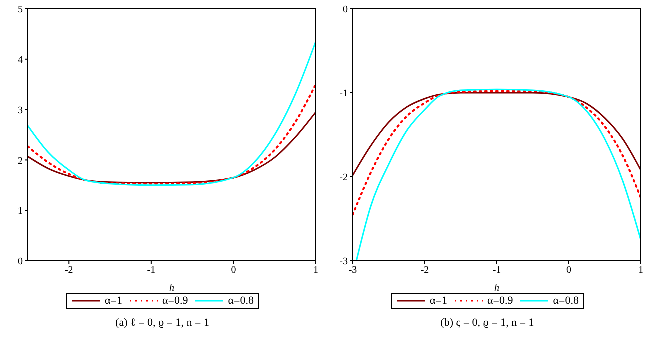 The height and width of the screenshot is (339, 650). I want to click on x-tick-label: -3, so click(353, 270).